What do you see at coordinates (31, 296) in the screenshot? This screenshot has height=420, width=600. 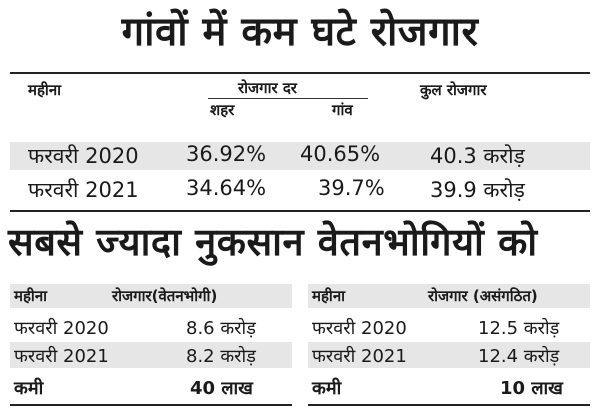 I see `left-month-header: महीना` at bounding box center [31, 296].